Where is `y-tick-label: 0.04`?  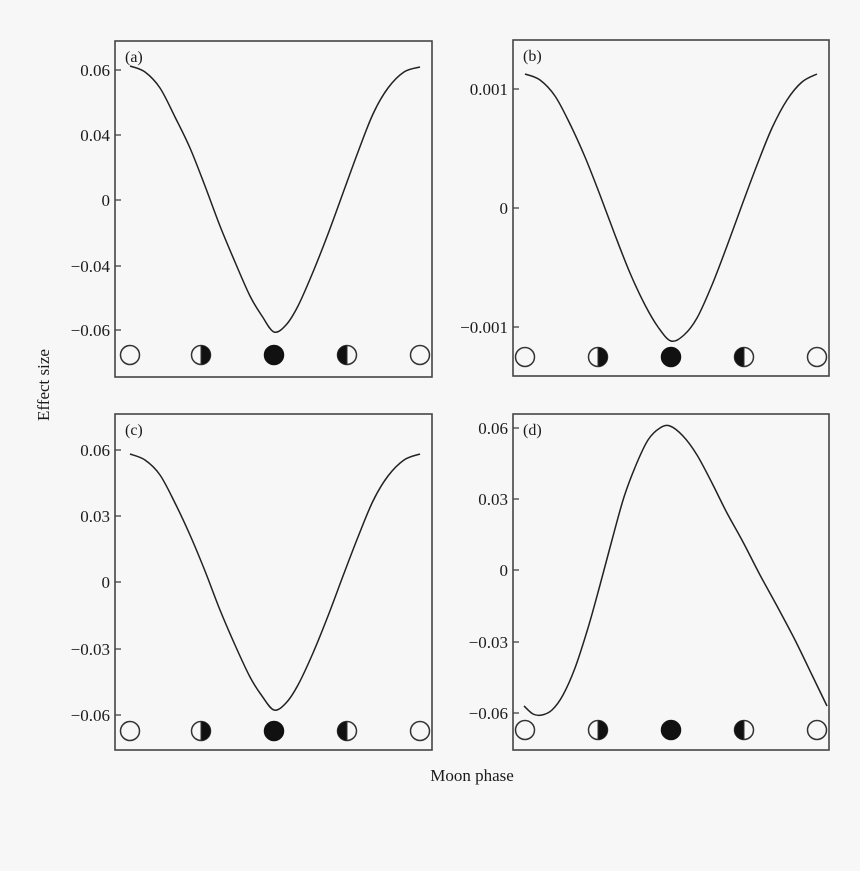 y-tick-label: 0.04 is located at coordinates (95, 135).